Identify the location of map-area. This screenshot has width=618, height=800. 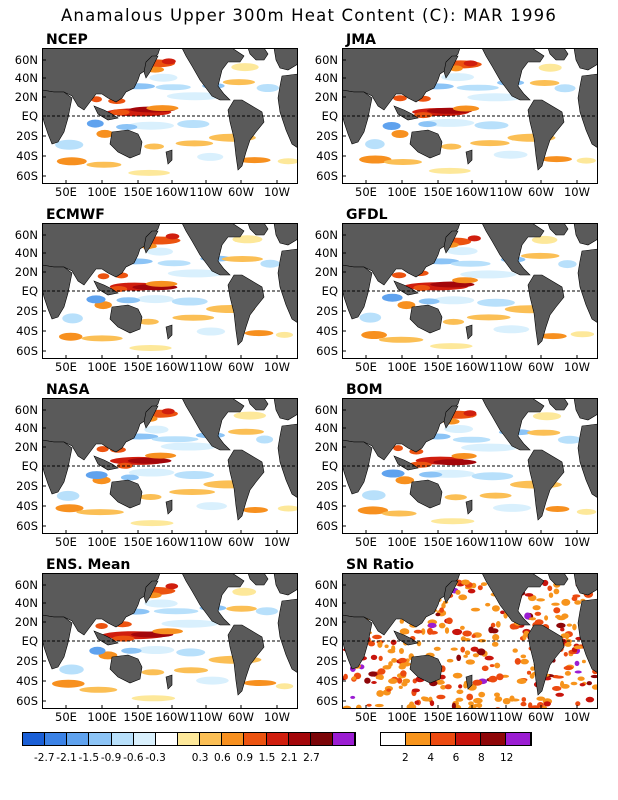
(470, 116).